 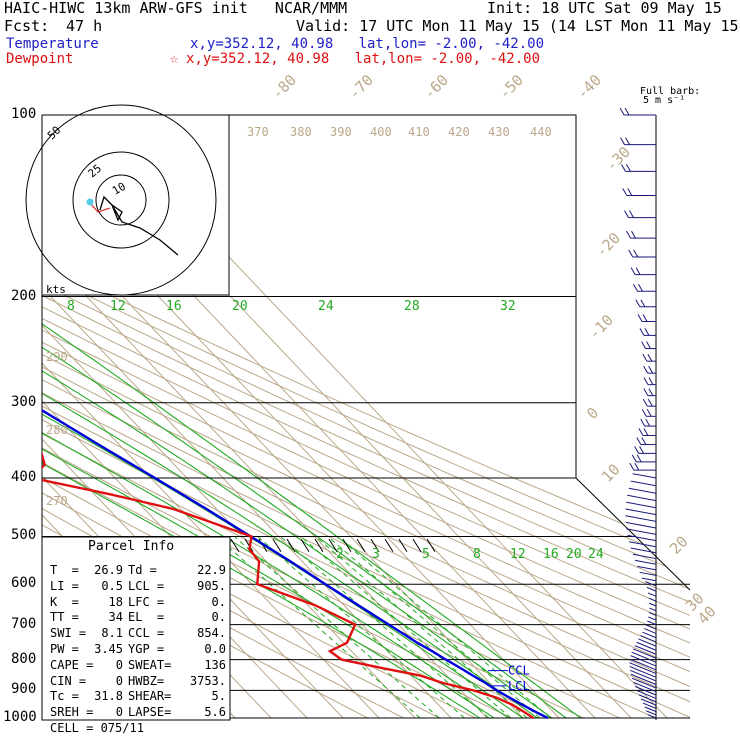 What do you see at coordinates (57, 357) in the screenshot?
I see `theta-label: 290` at bounding box center [57, 357].